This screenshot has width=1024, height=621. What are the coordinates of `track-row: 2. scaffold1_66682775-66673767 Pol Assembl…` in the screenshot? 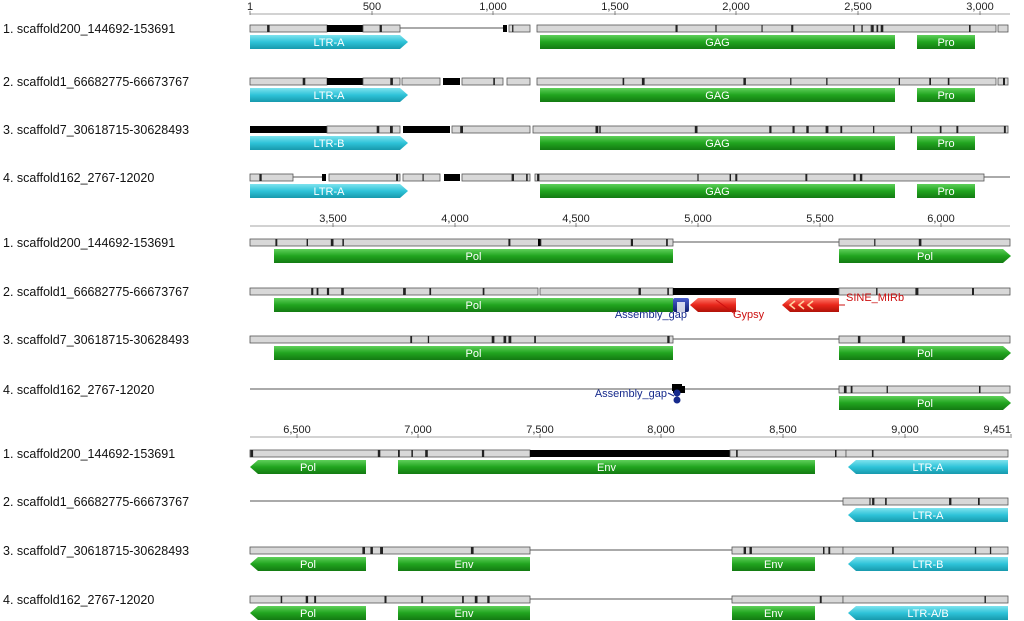 It's located at (507, 303).